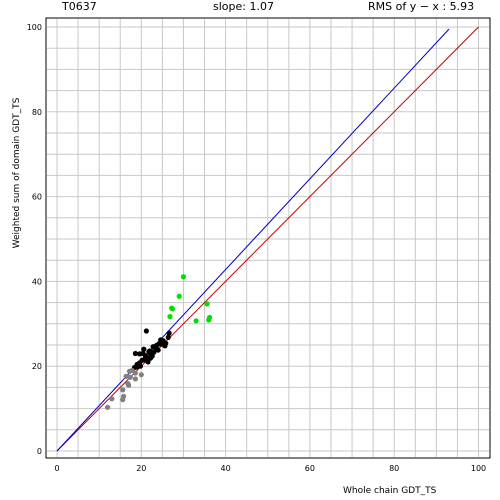  What do you see at coordinates (34, 27) in the screenshot?
I see `y-tick-label: 100` at bounding box center [34, 27].